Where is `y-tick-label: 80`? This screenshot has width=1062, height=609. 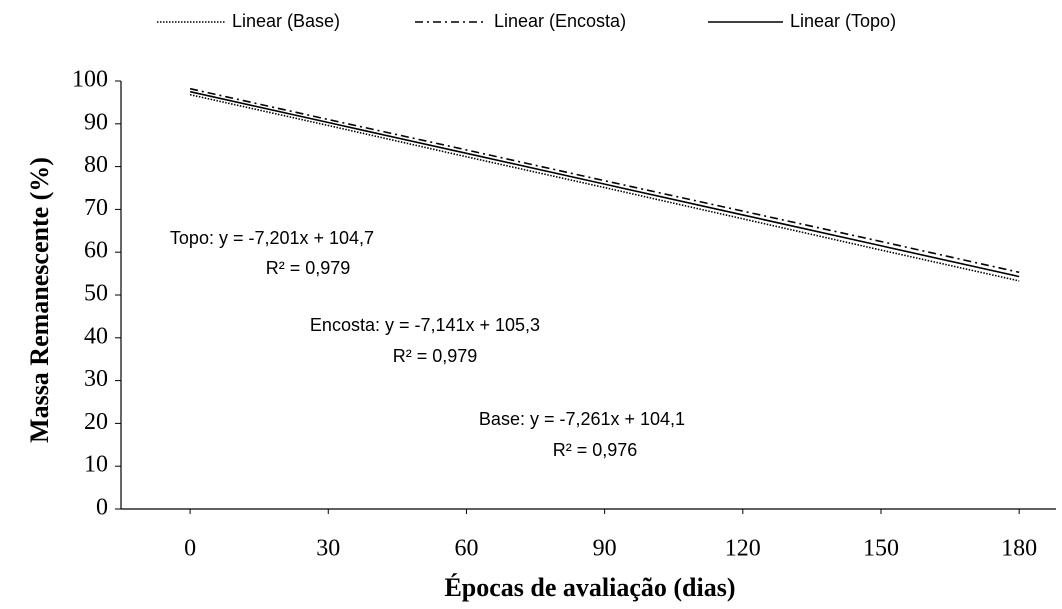
y-tick-label: 80 is located at coordinates (96, 165).